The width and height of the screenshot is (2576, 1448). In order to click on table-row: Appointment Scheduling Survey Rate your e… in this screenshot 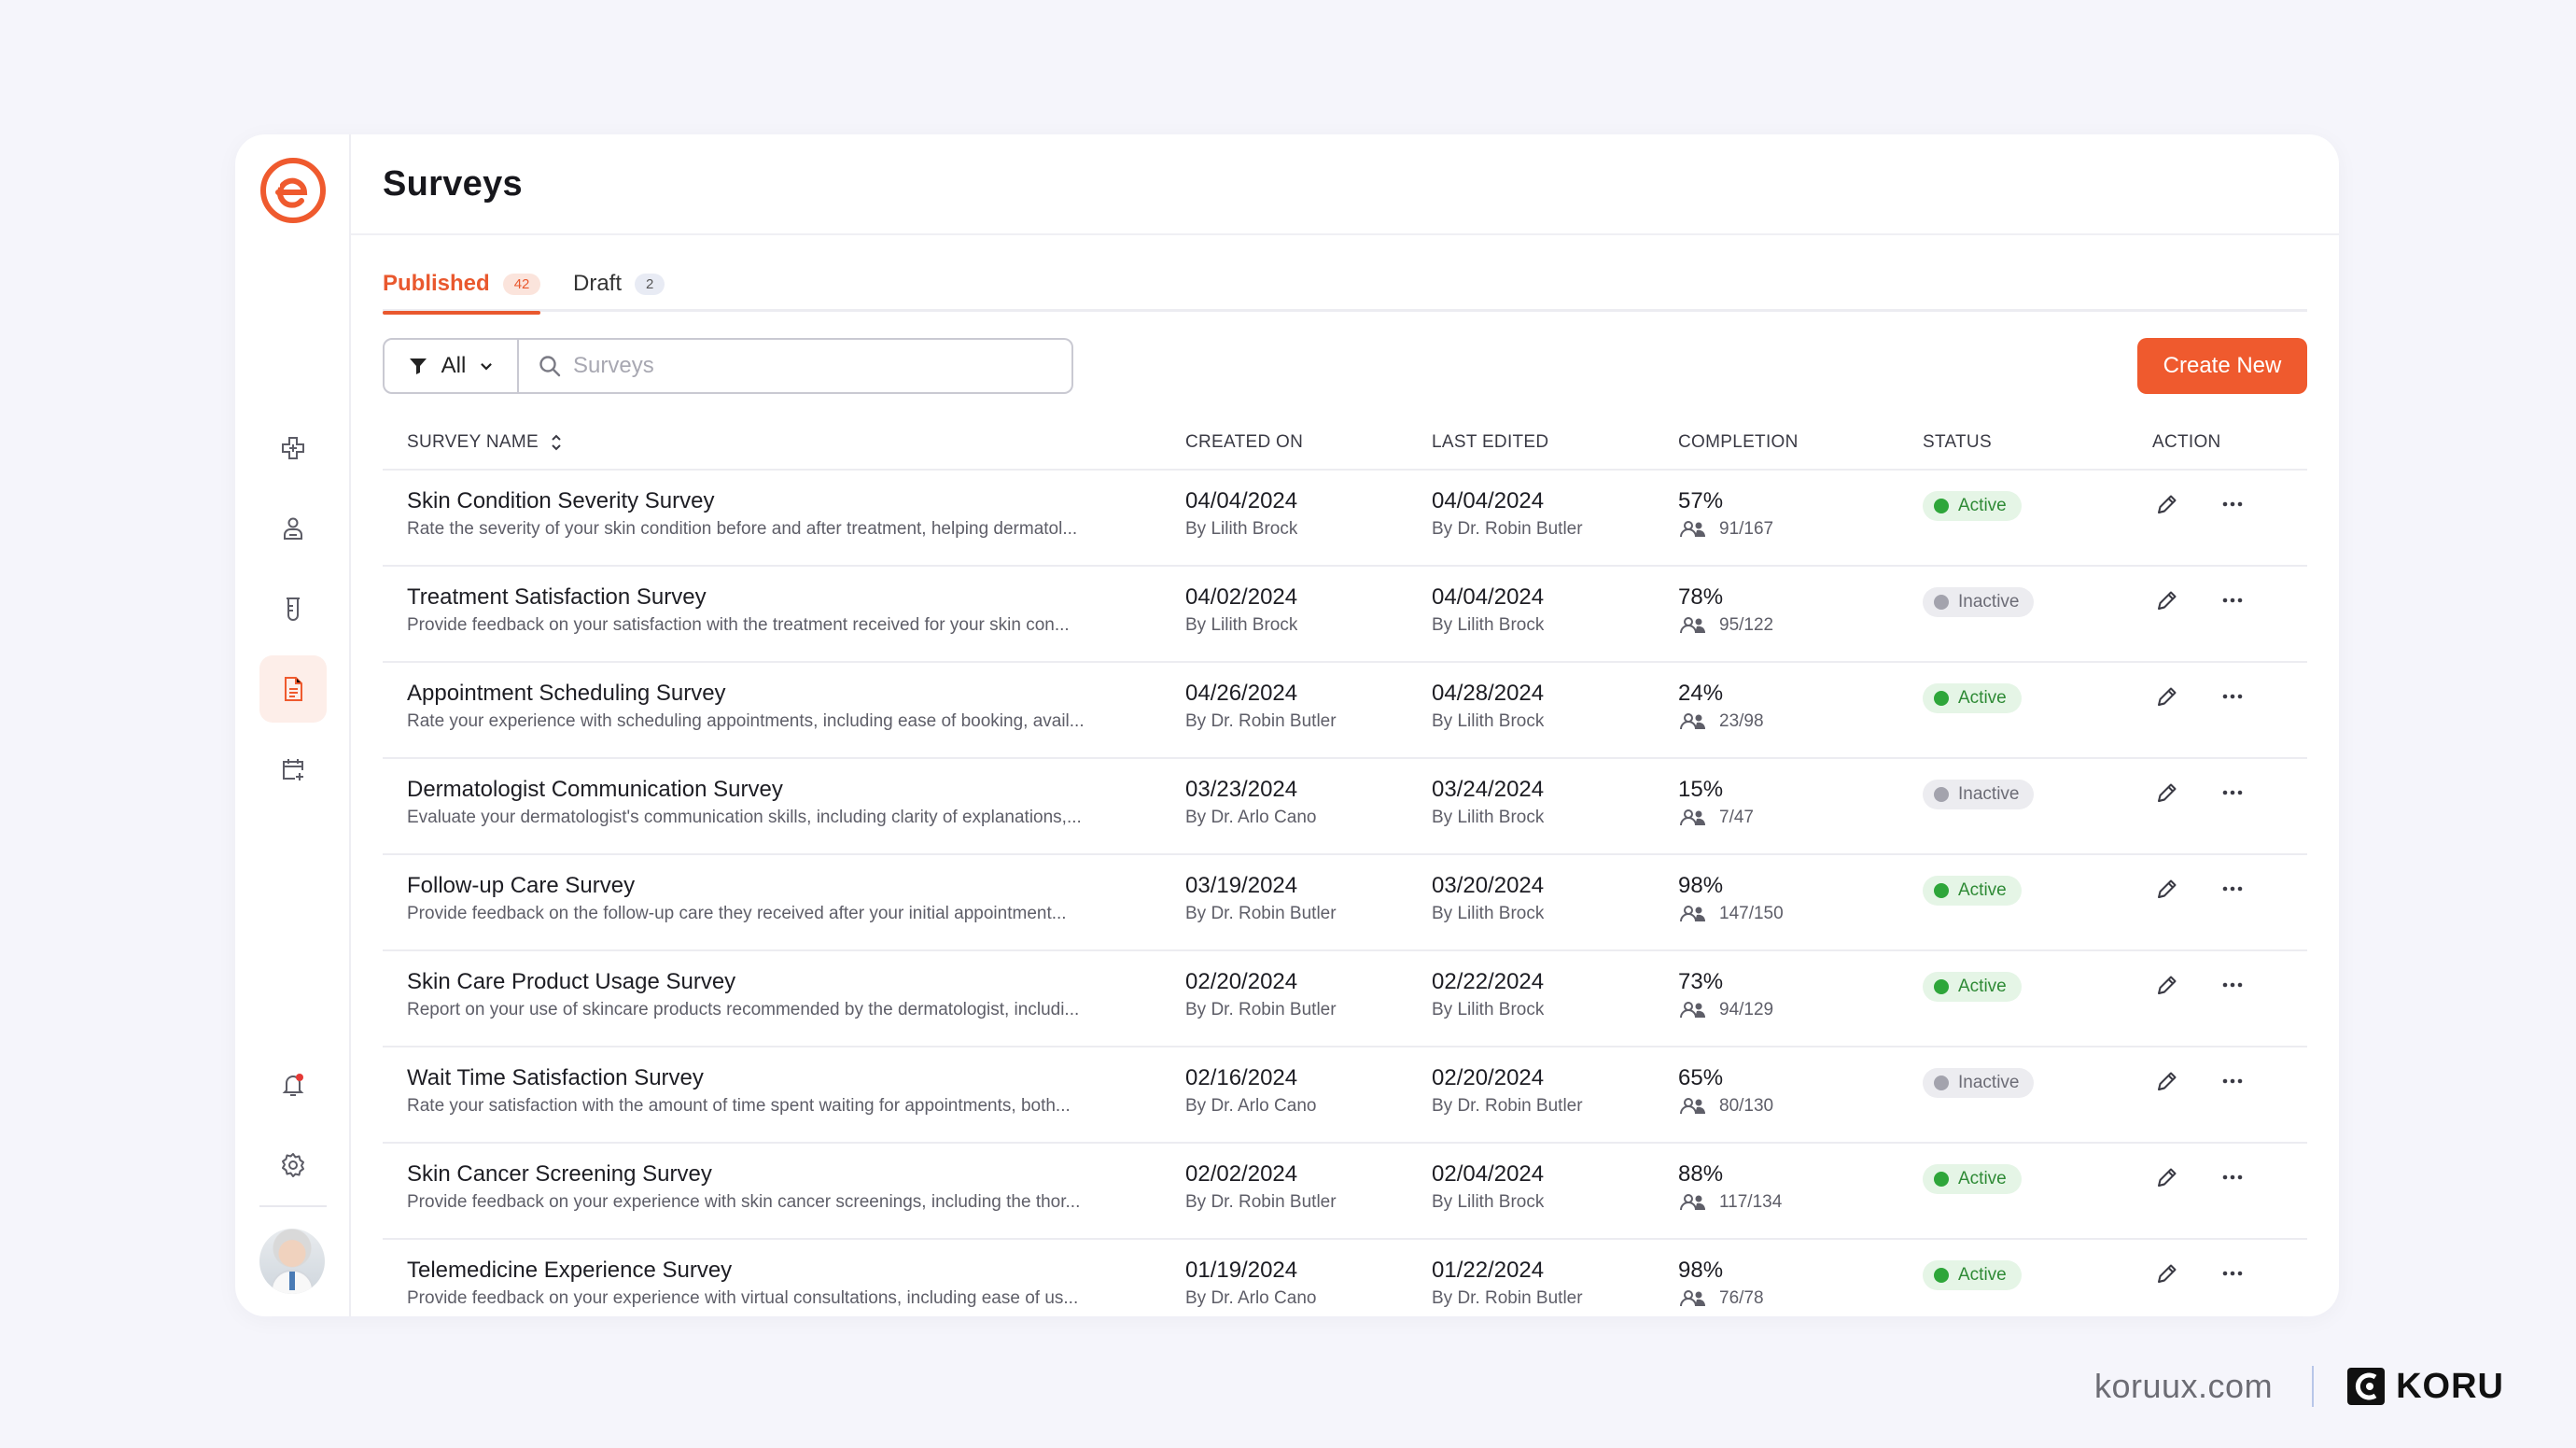, I will do `click(1345, 711)`.